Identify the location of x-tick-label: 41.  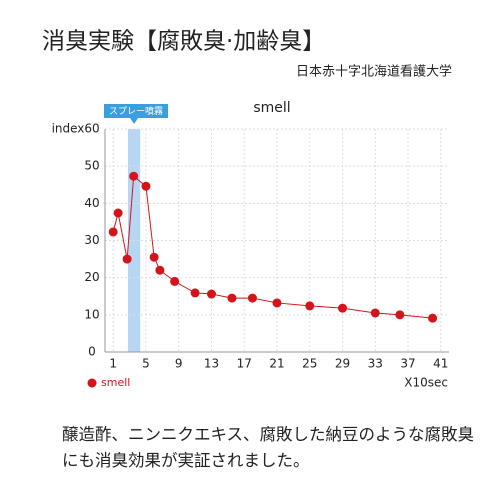
(440, 364).